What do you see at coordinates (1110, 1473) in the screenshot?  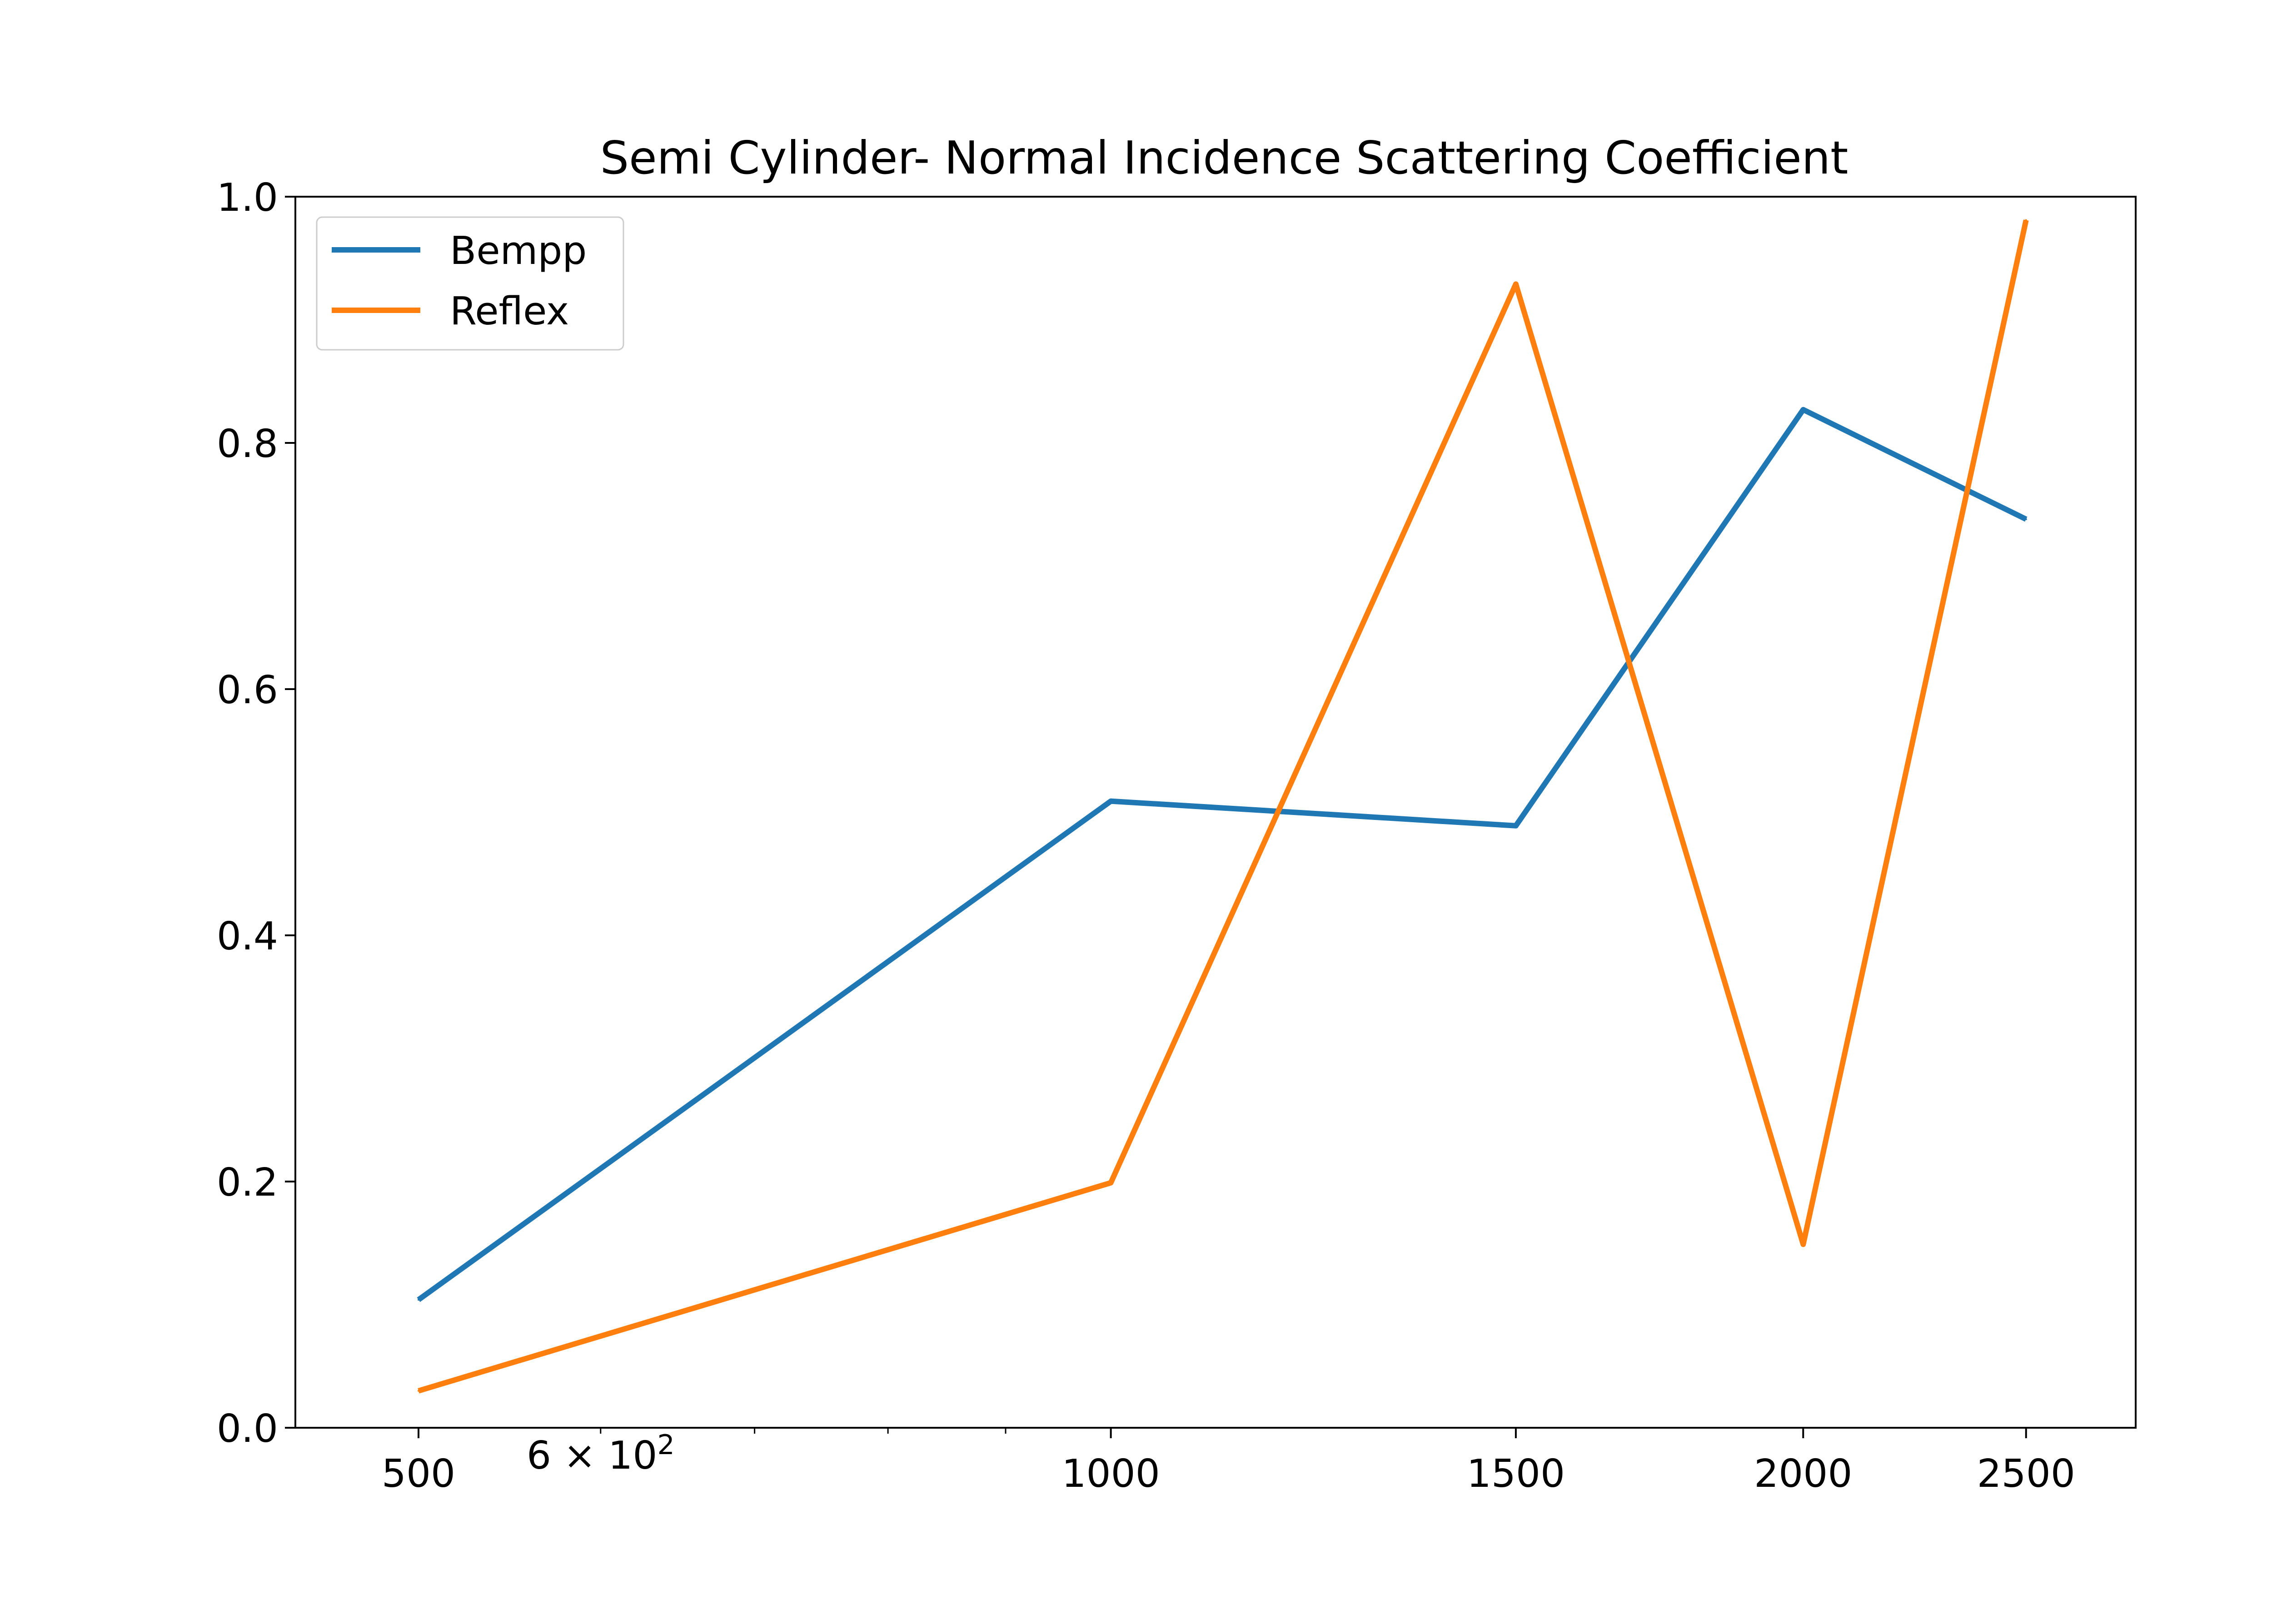 I see `x-tick-label: 1000` at bounding box center [1110, 1473].